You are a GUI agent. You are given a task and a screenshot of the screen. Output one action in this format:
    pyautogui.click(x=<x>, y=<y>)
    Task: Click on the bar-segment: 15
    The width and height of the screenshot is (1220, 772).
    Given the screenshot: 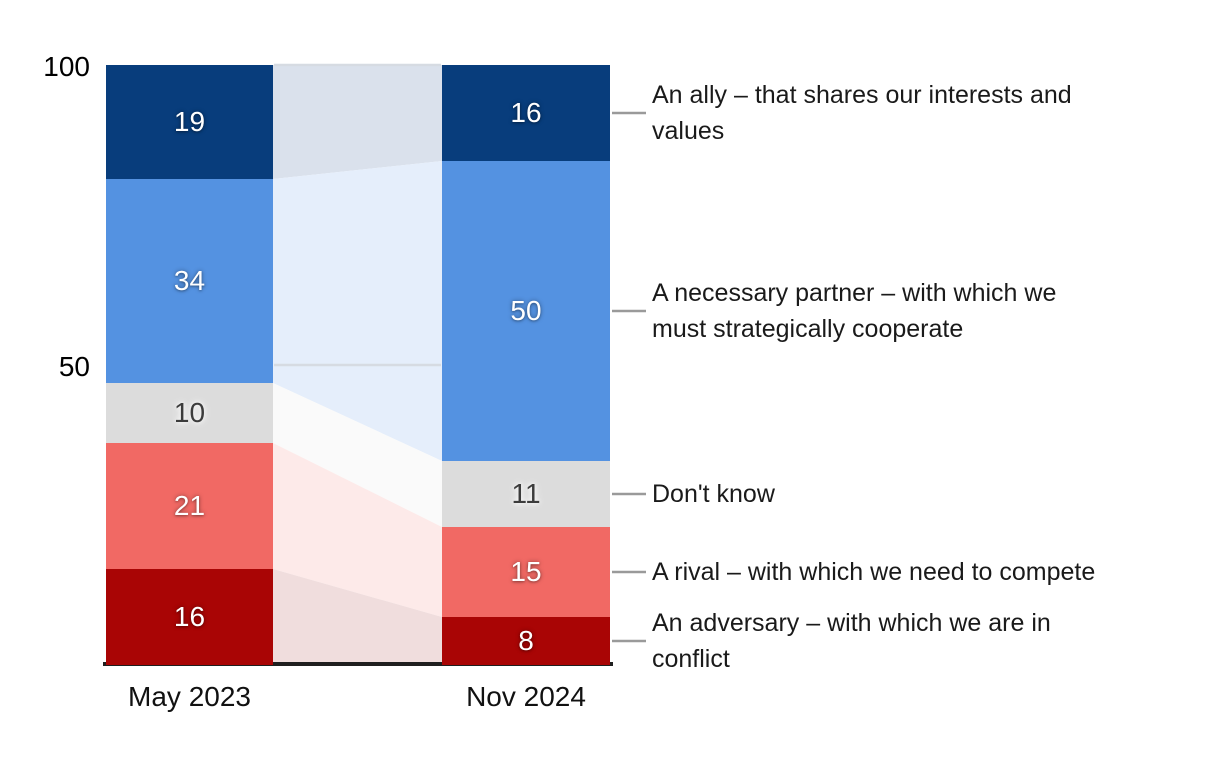 What is the action you would take?
    pyautogui.click(x=526, y=572)
    